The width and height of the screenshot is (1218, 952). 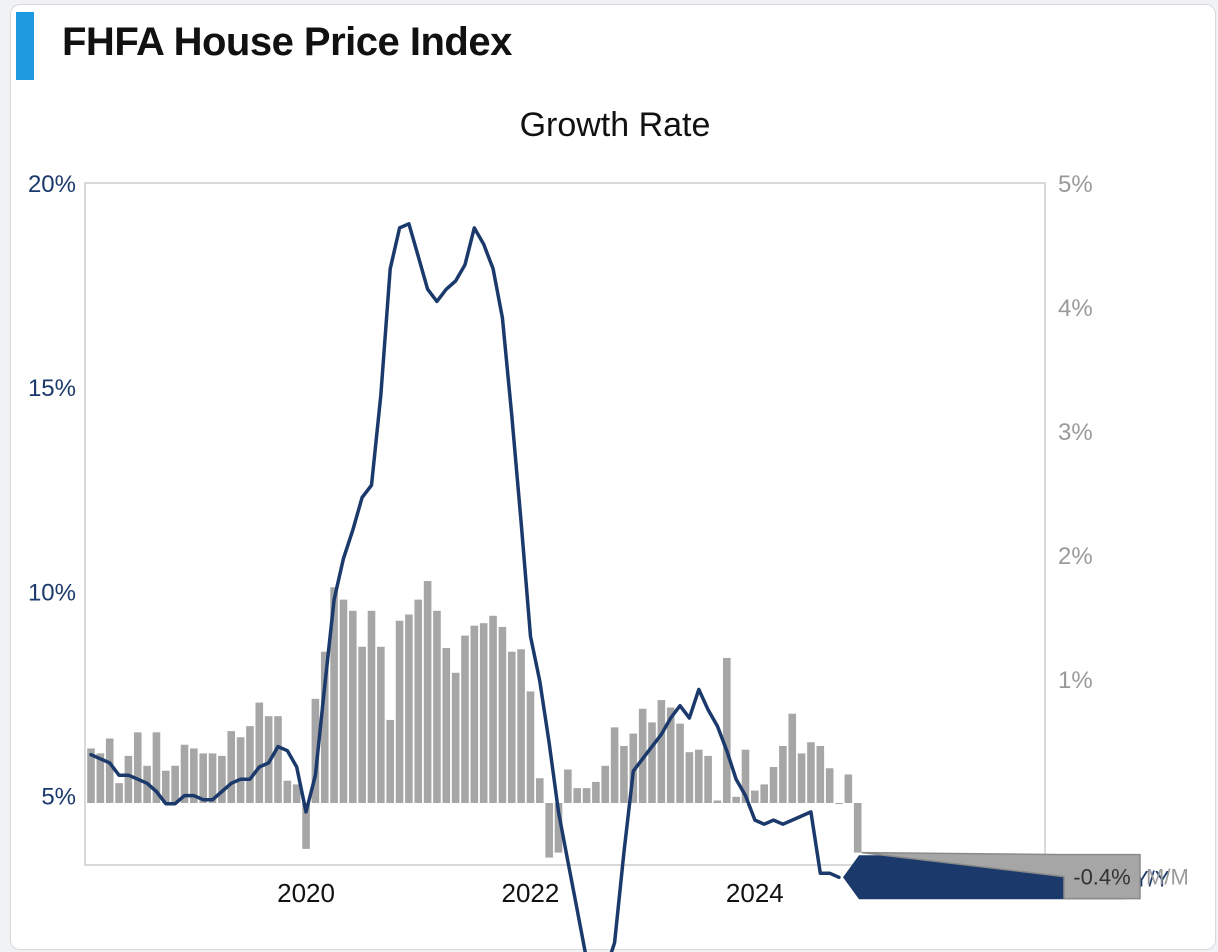 I want to click on mm-end-value: -0.4%, so click(x=1101, y=877).